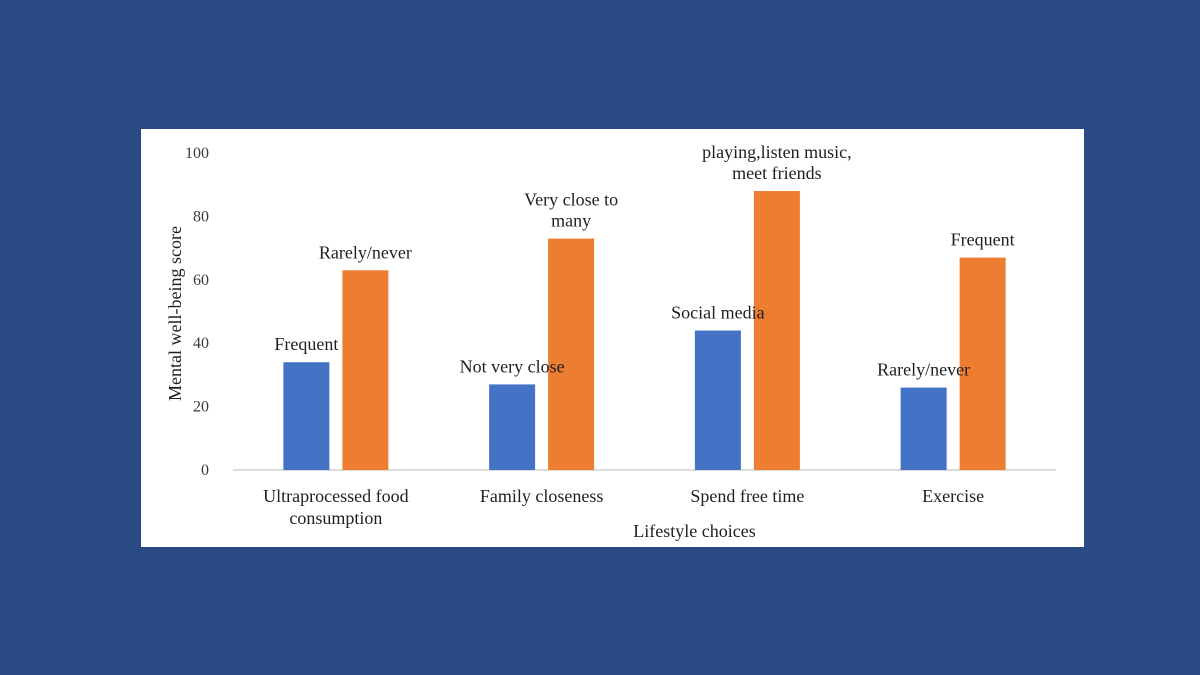 Image resolution: width=1200 pixels, height=675 pixels. What do you see at coordinates (335, 518) in the screenshot?
I see `x-category-label: consumption` at bounding box center [335, 518].